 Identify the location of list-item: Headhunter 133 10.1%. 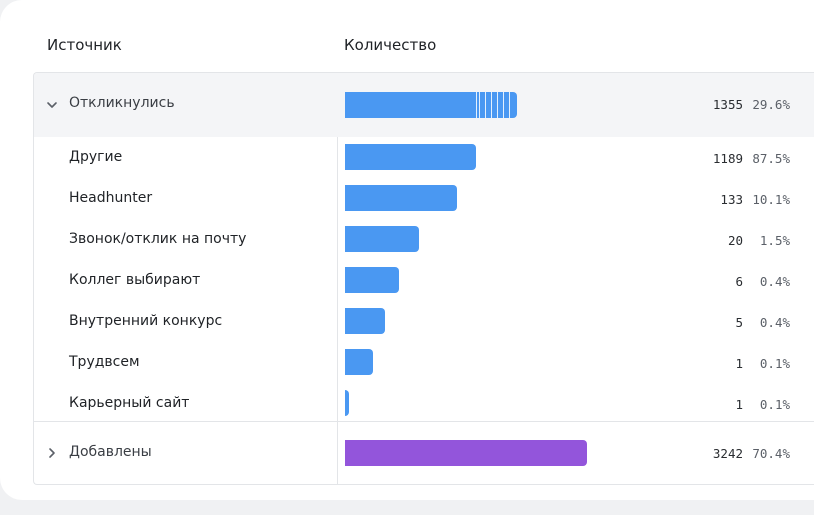
(424, 198).